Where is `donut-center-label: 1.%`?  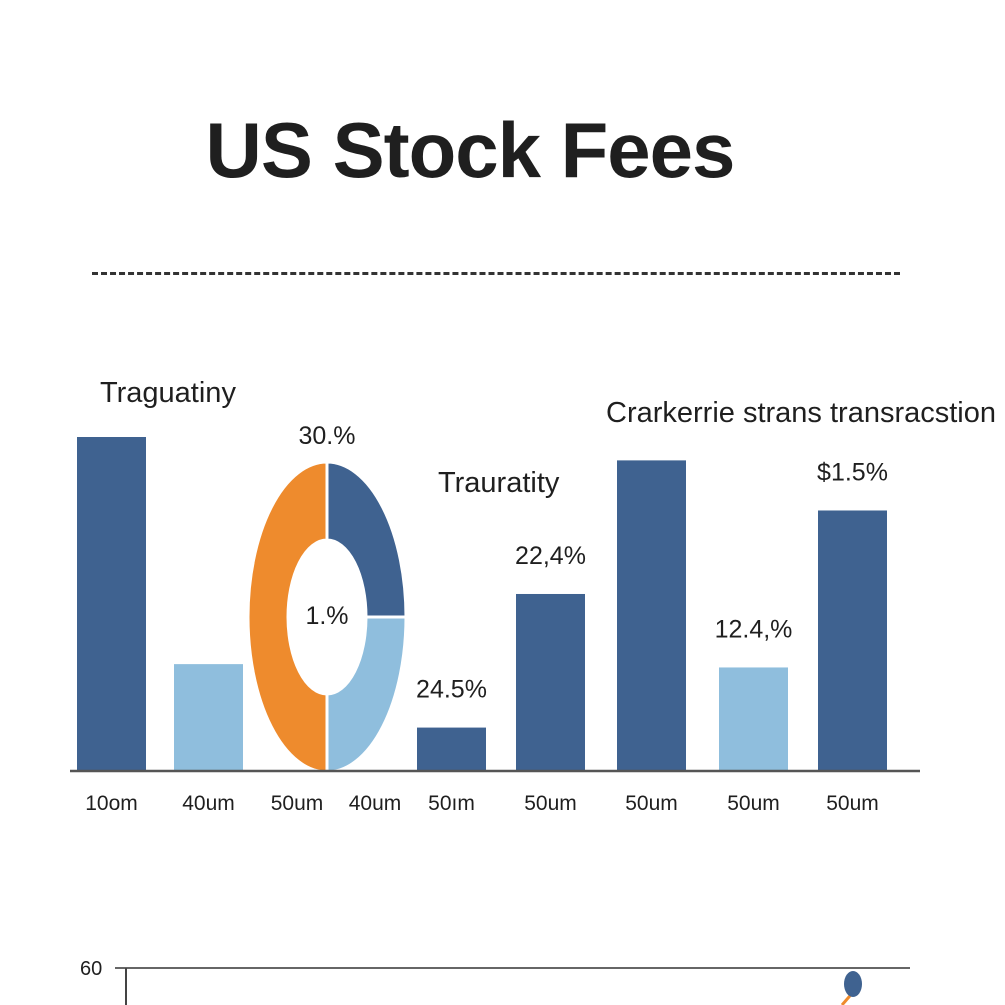 donut-center-label: 1.% is located at coordinates (326, 616).